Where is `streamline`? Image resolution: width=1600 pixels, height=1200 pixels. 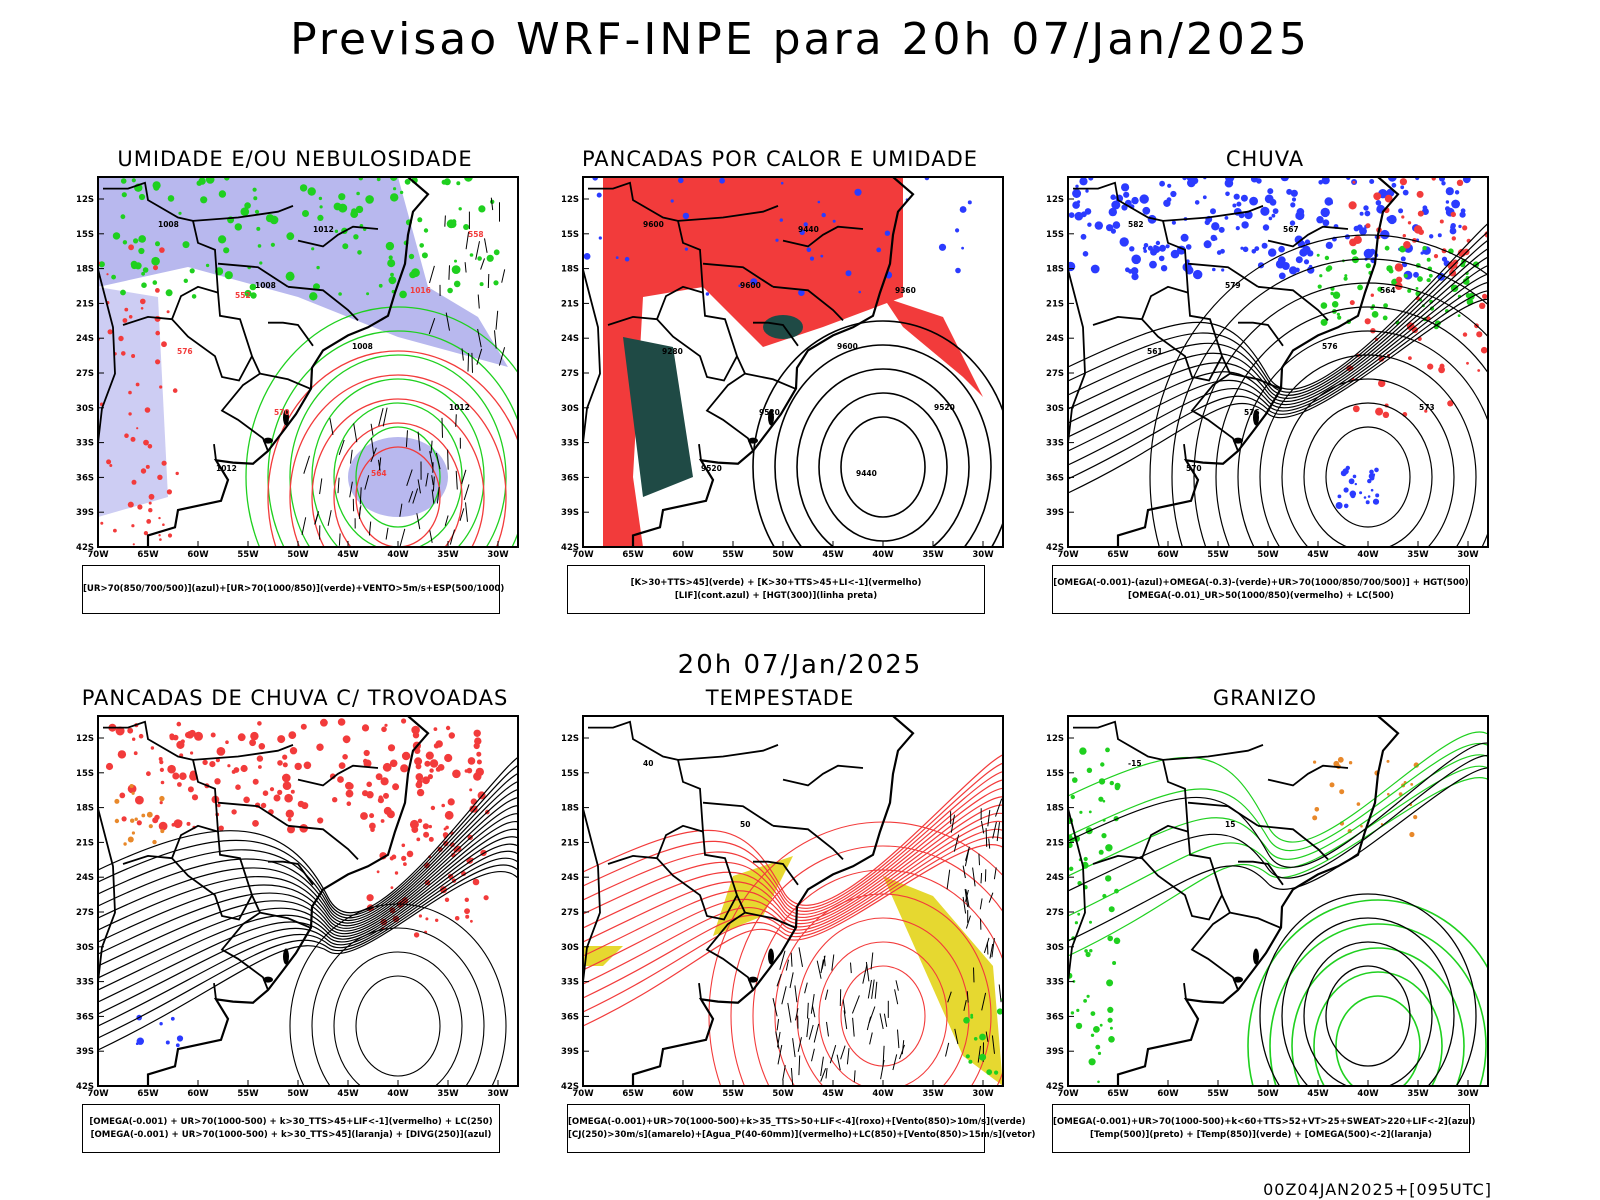 streamline is located at coordinates (1278, 306).